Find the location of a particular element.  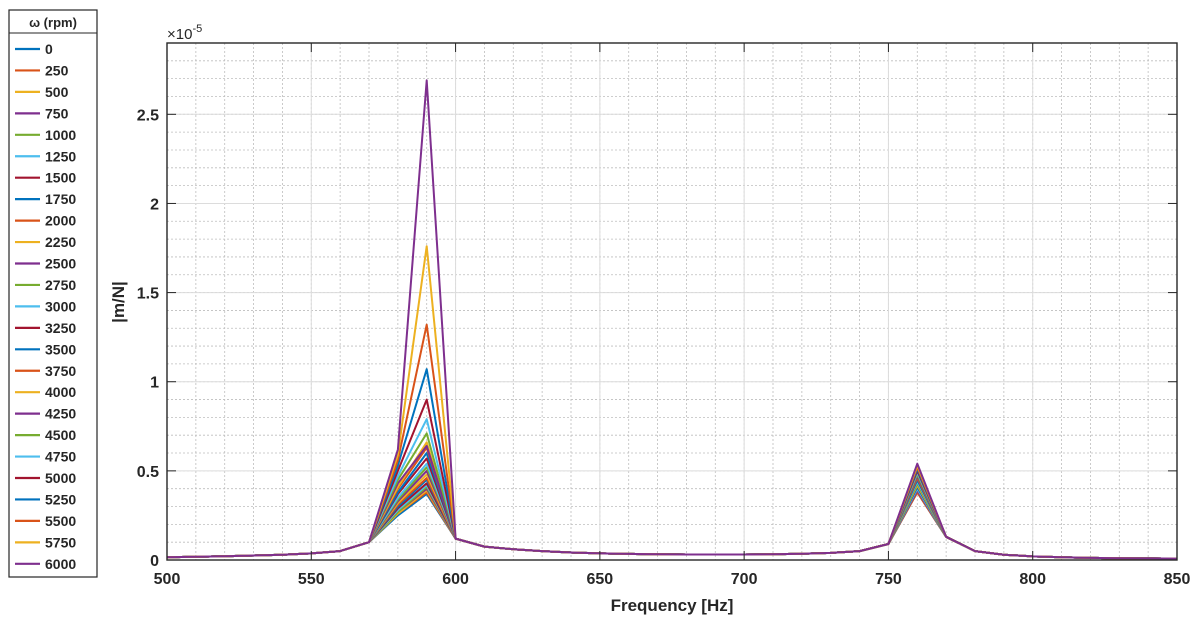

y-tick-label: 0 is located at coordinates (154, 561).